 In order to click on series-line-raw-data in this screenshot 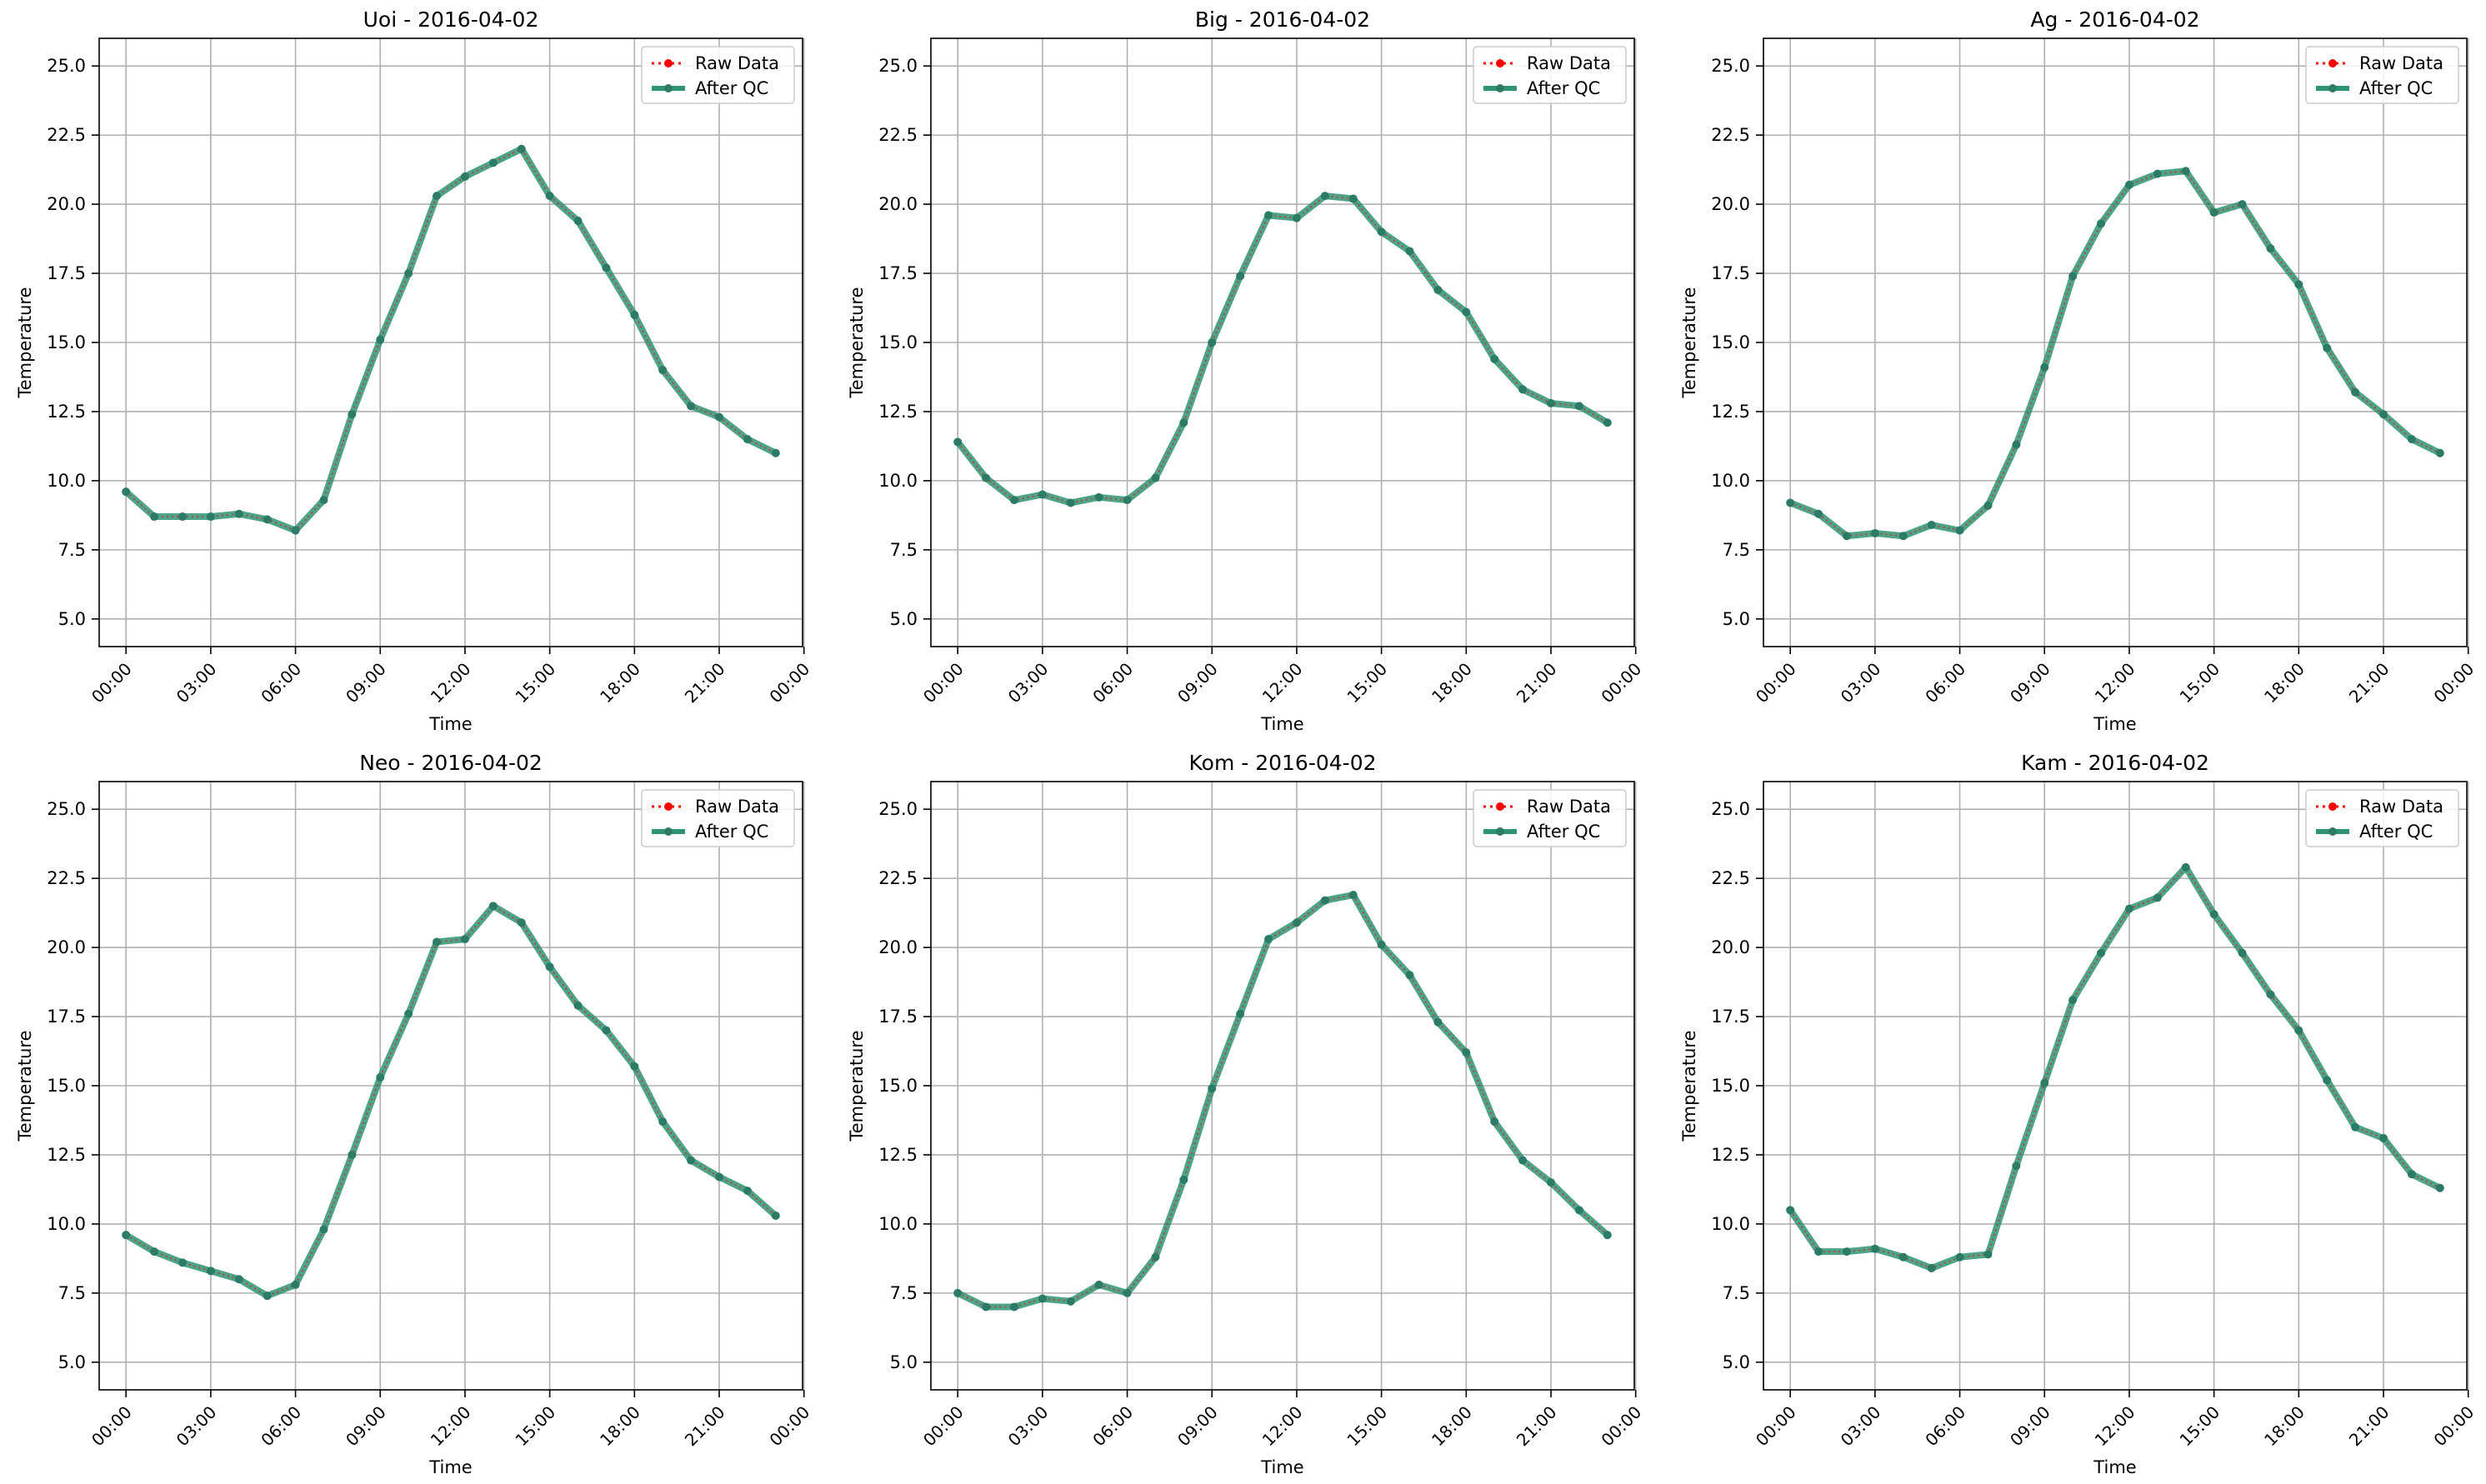, I will do `click(451, 1100)`.